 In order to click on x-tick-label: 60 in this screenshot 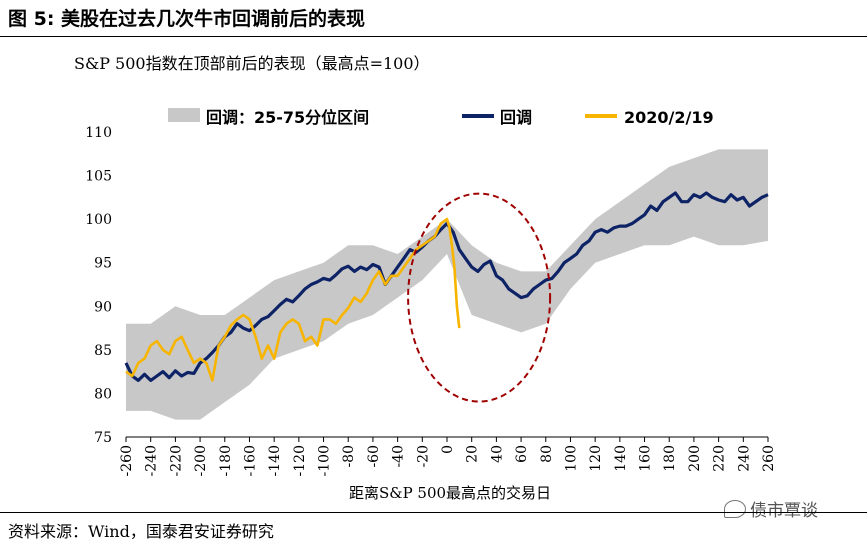, I will do `click(522, 454)`.